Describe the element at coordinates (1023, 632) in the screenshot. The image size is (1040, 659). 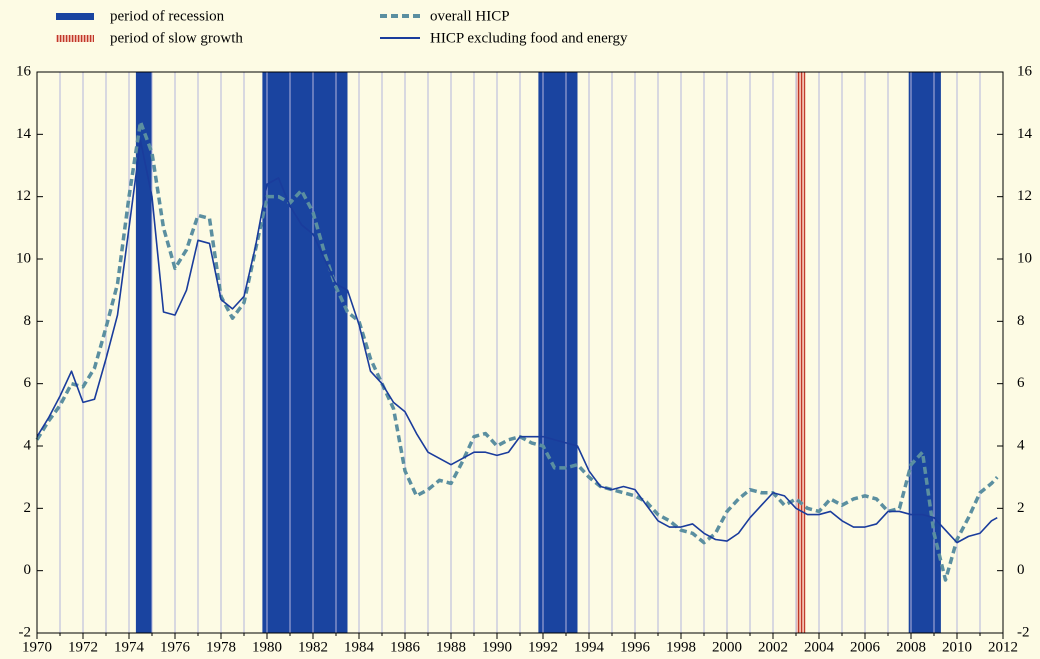
I see `y2-tick-label: -2` at that location.